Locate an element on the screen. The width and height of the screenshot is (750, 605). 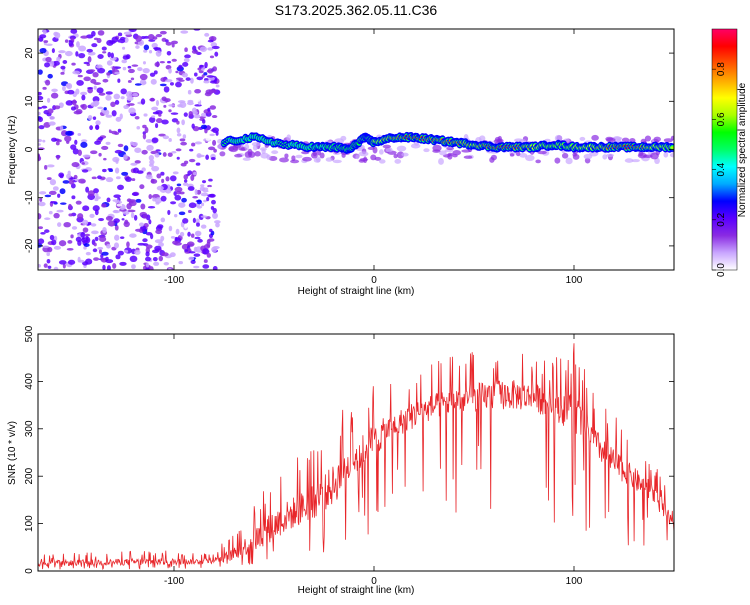
snr-xtick-label-0: -100 is located at coordinates (174, 581).